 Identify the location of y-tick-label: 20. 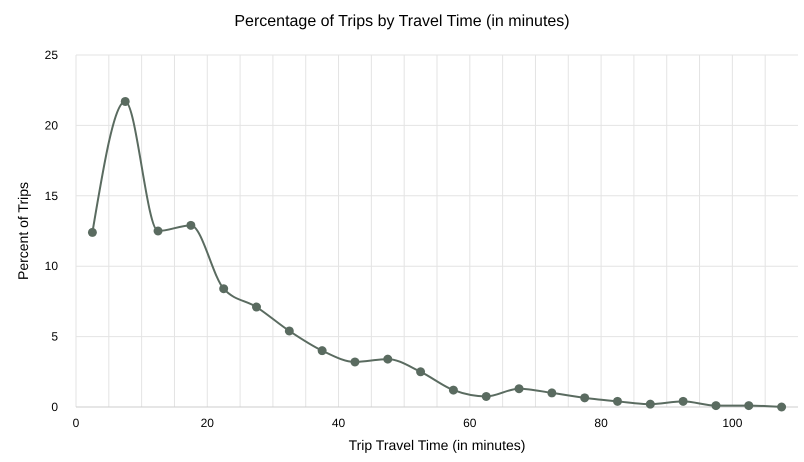
(51, 125).